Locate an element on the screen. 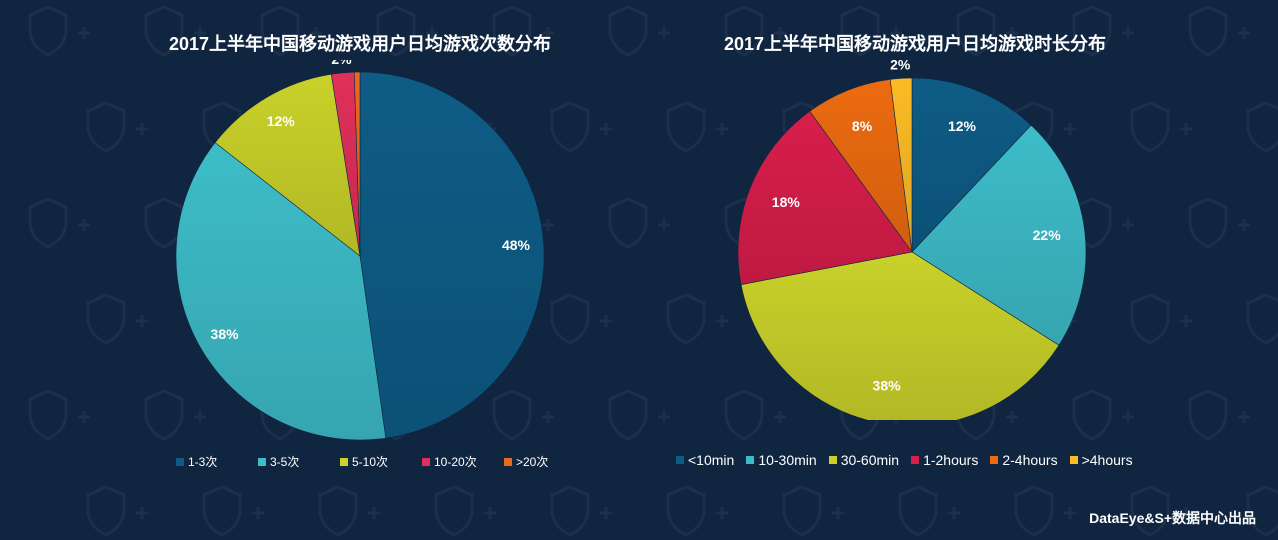 The image size is (1278, 540). legend-frequency: 1-3次 3-5次 5-10次 10-20次 >20次 is located at coordinates (362, 461).